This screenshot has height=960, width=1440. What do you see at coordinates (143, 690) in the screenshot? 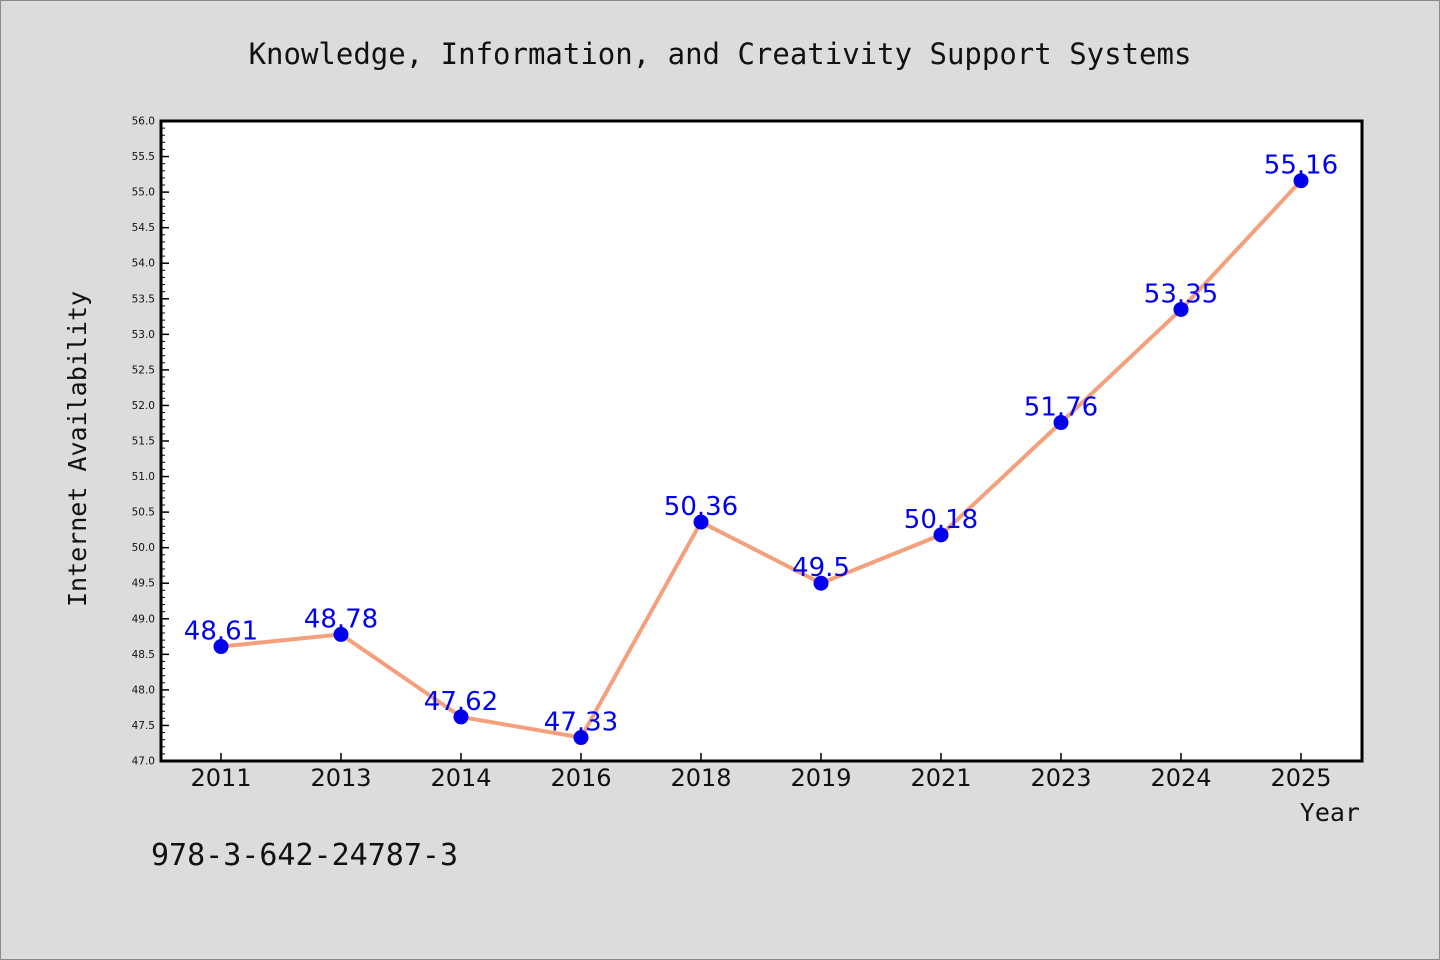
I see `y-tick-label: 48.0` at bounding box center [143, 690].